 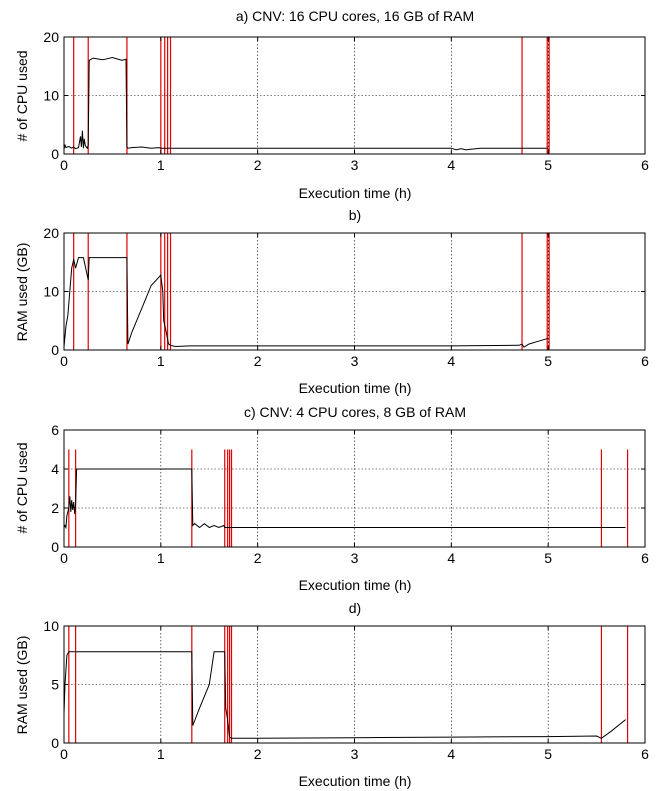 I want to click on panel-a-xlabel: Execution time (h), so click(x=355, y=193).